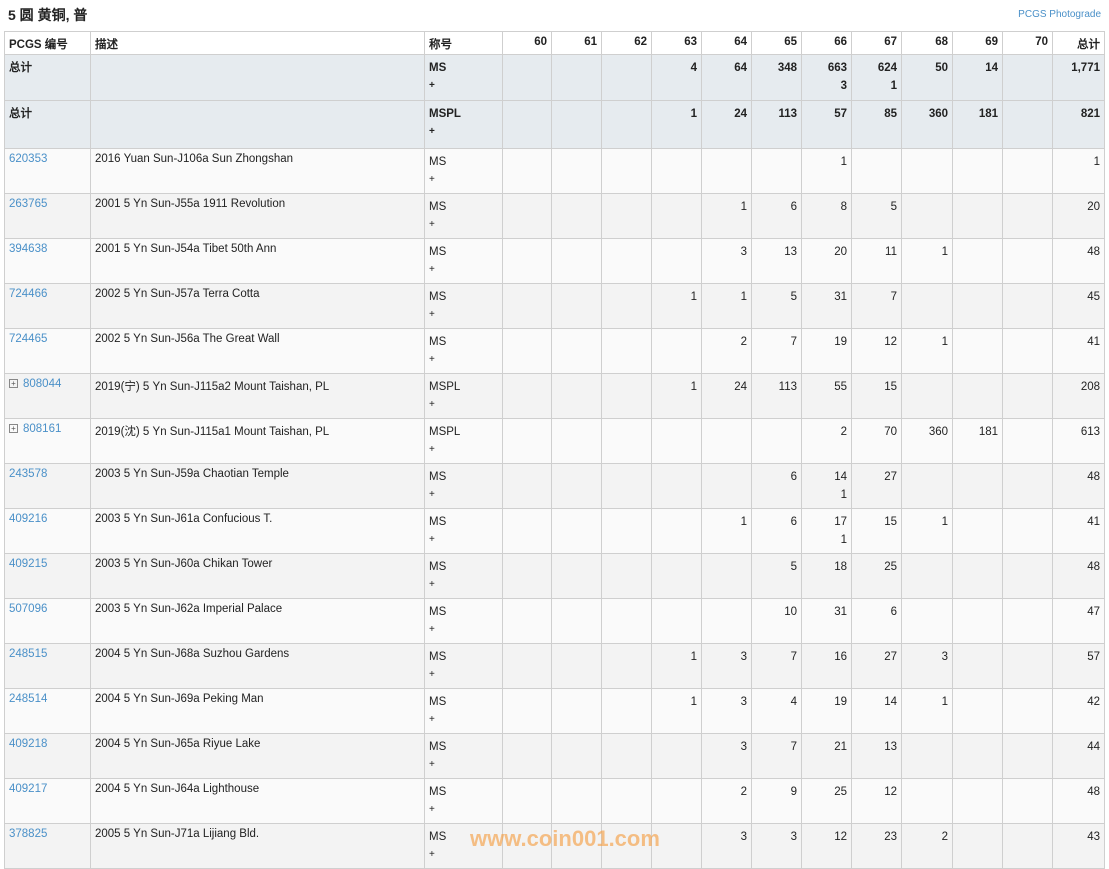 Image resolution: width=1109 pixels, height=869 pixels. I want to click on header-grade-68: 68, so click(927, 43).